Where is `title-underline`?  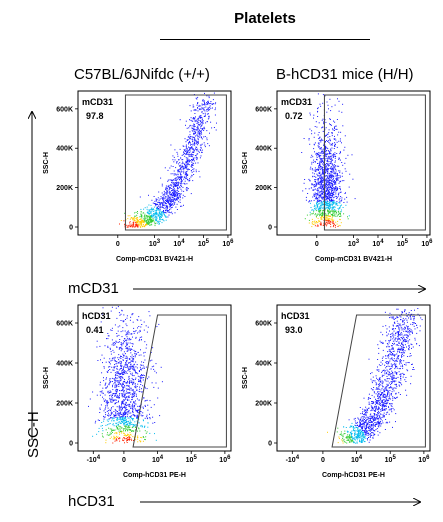 title-underline is located at coordinates (265, 39).